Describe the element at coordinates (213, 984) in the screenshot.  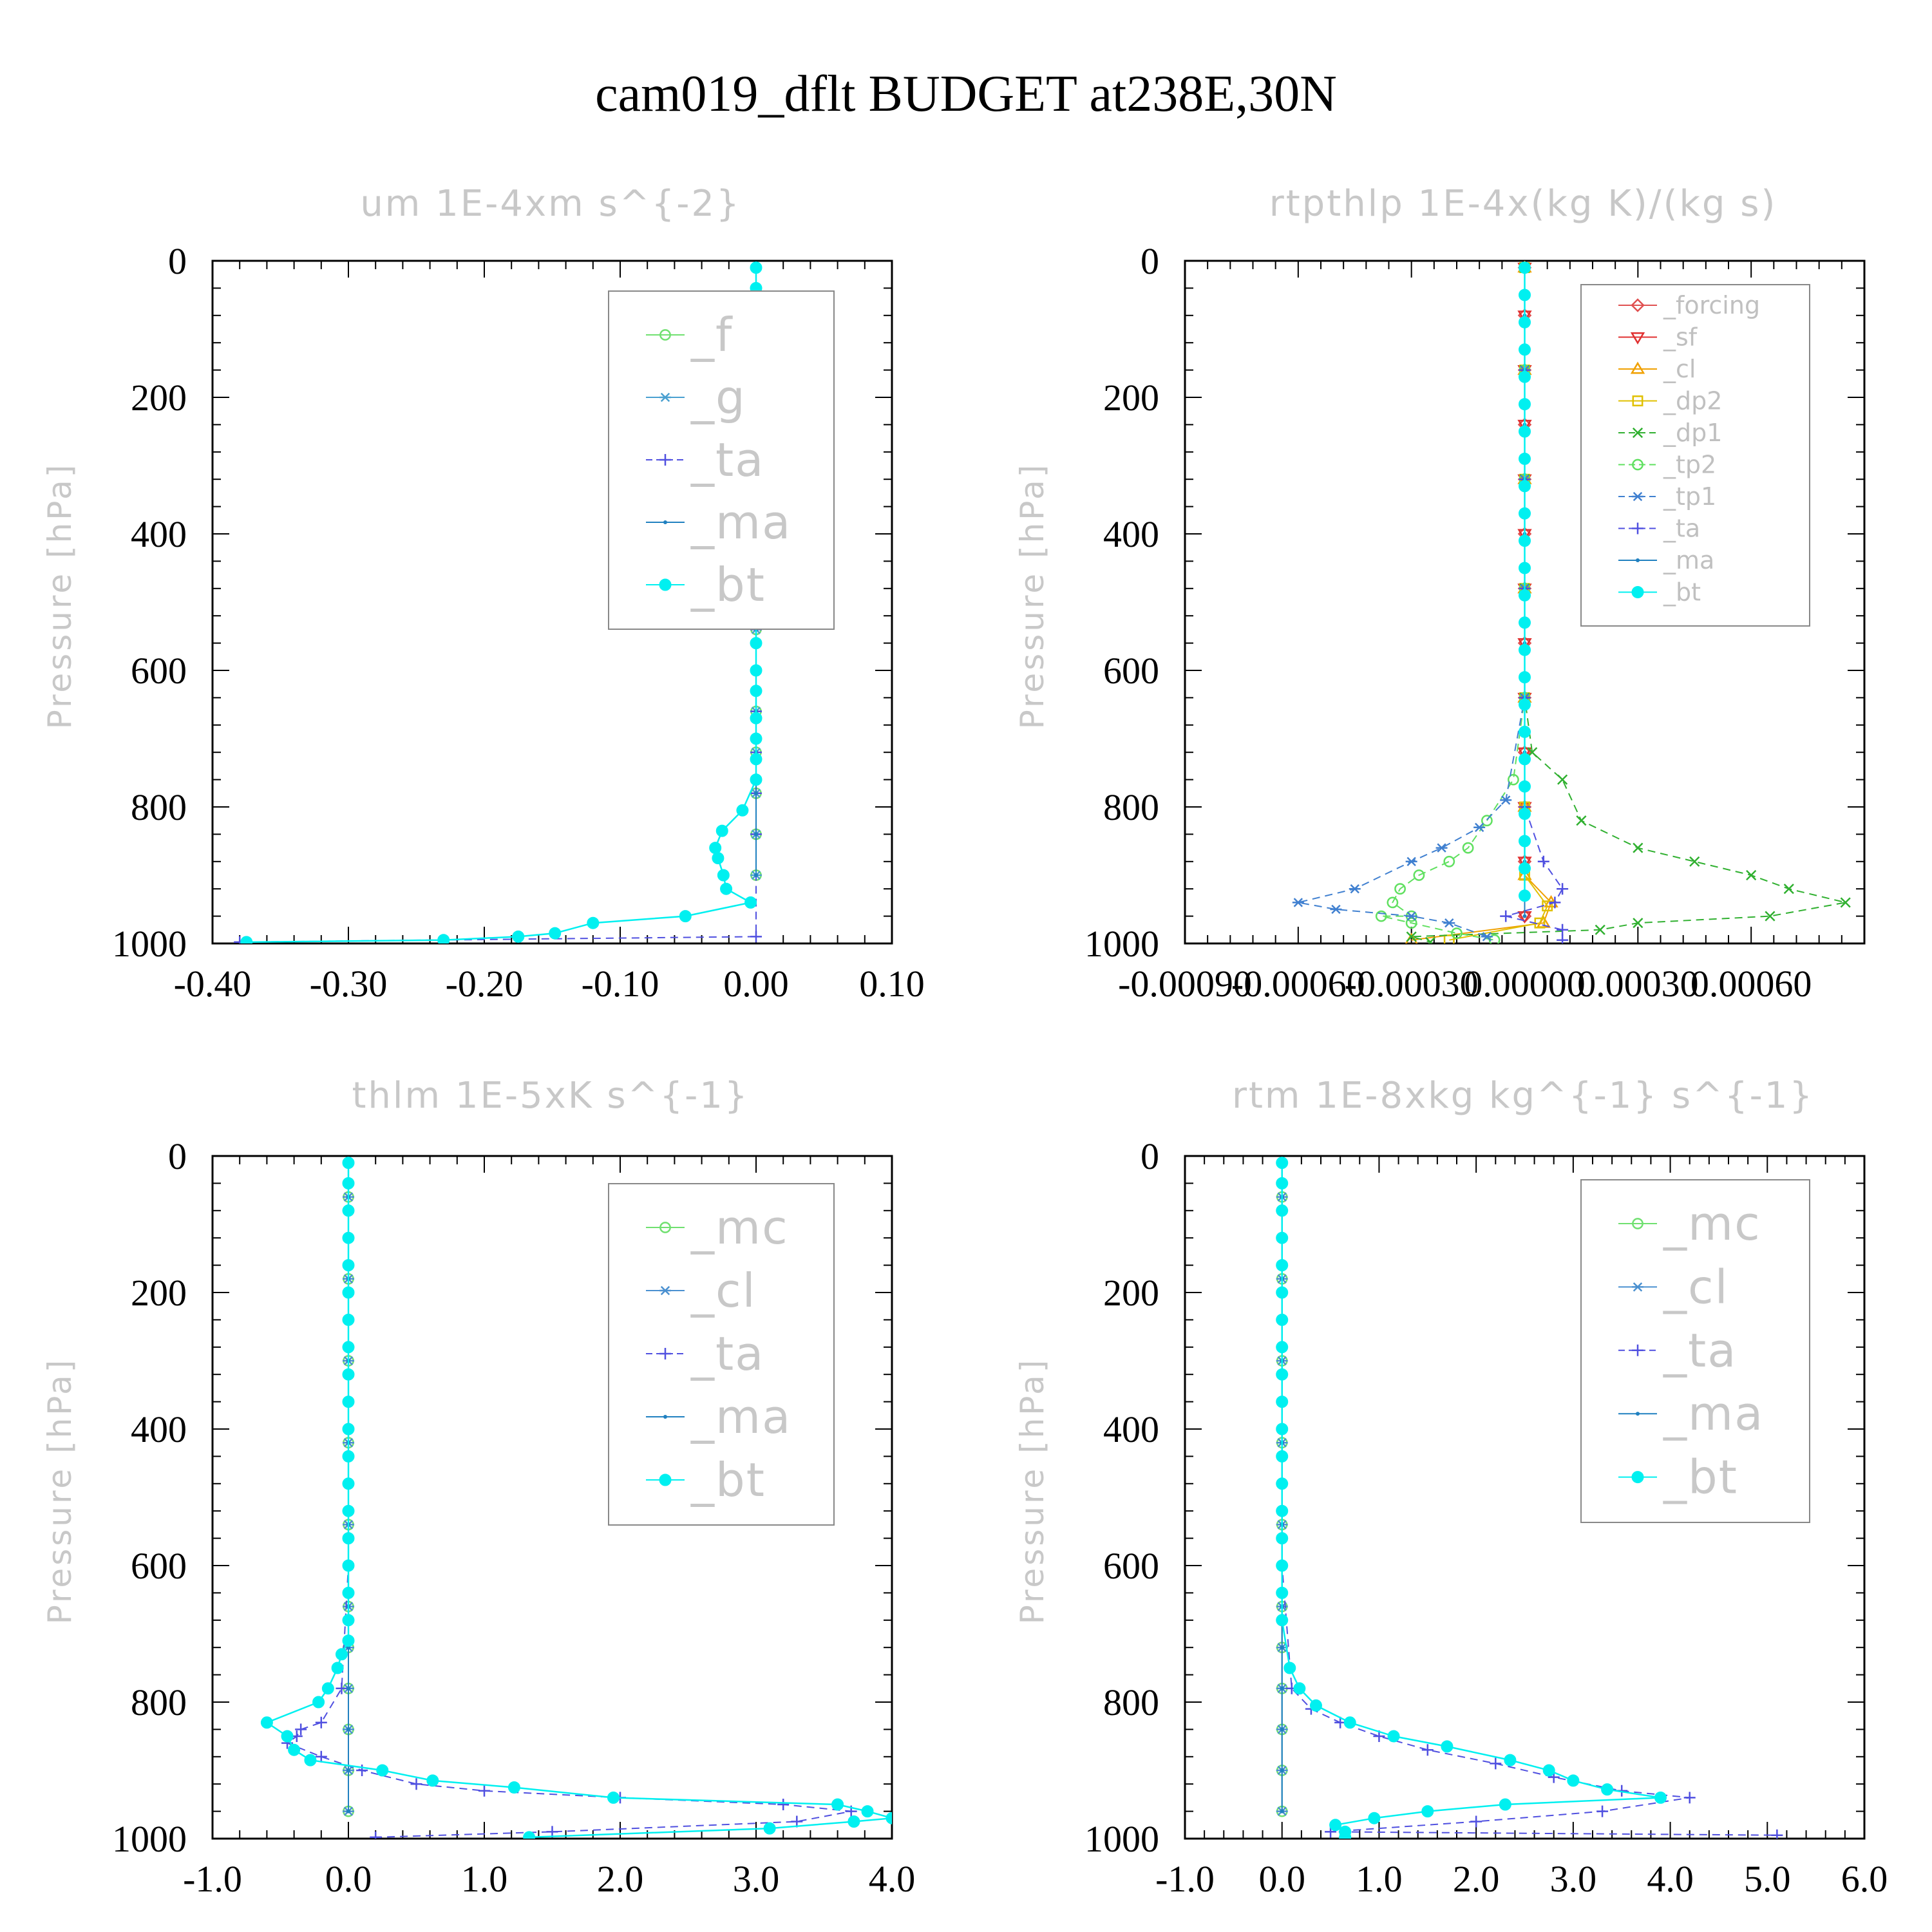
I see `x-tick-label: -0.40` at that location.